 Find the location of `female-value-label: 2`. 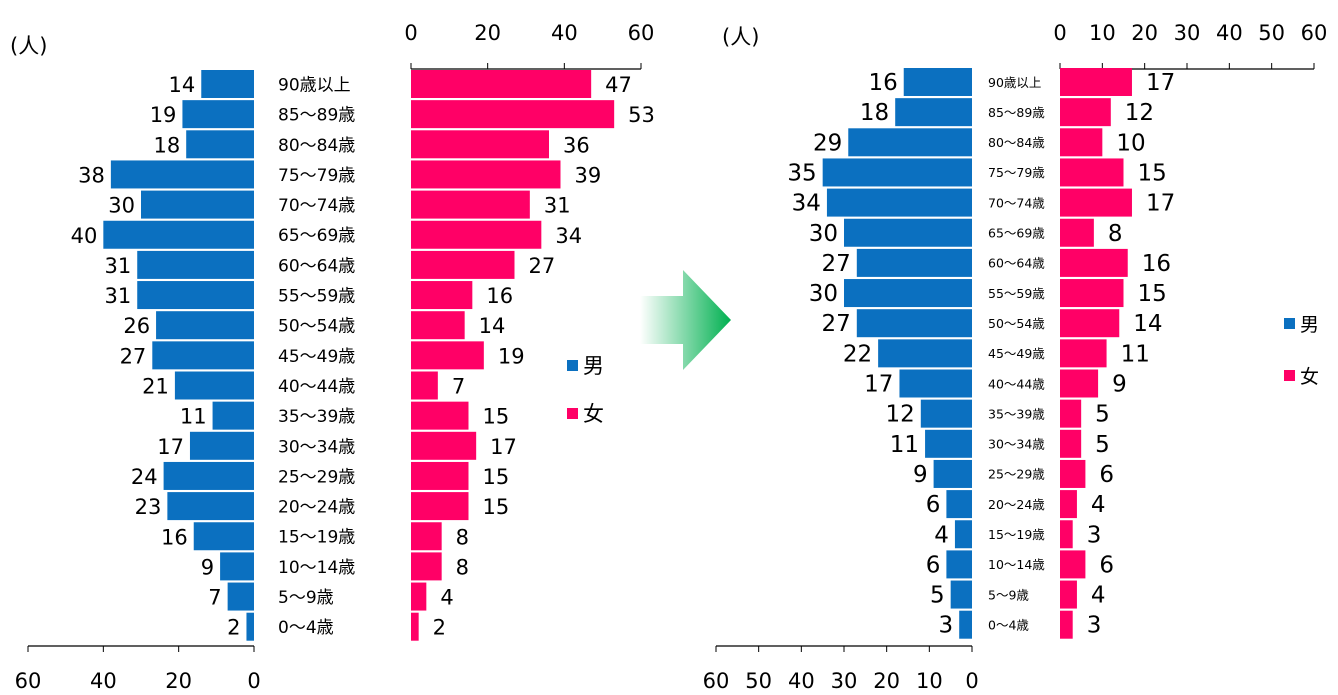

female-value-label: 2 is located at coordinates (439, 628).